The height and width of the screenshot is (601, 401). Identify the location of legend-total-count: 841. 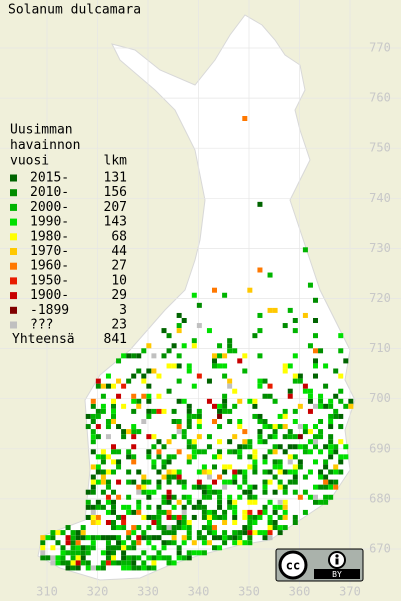
(115, 339).